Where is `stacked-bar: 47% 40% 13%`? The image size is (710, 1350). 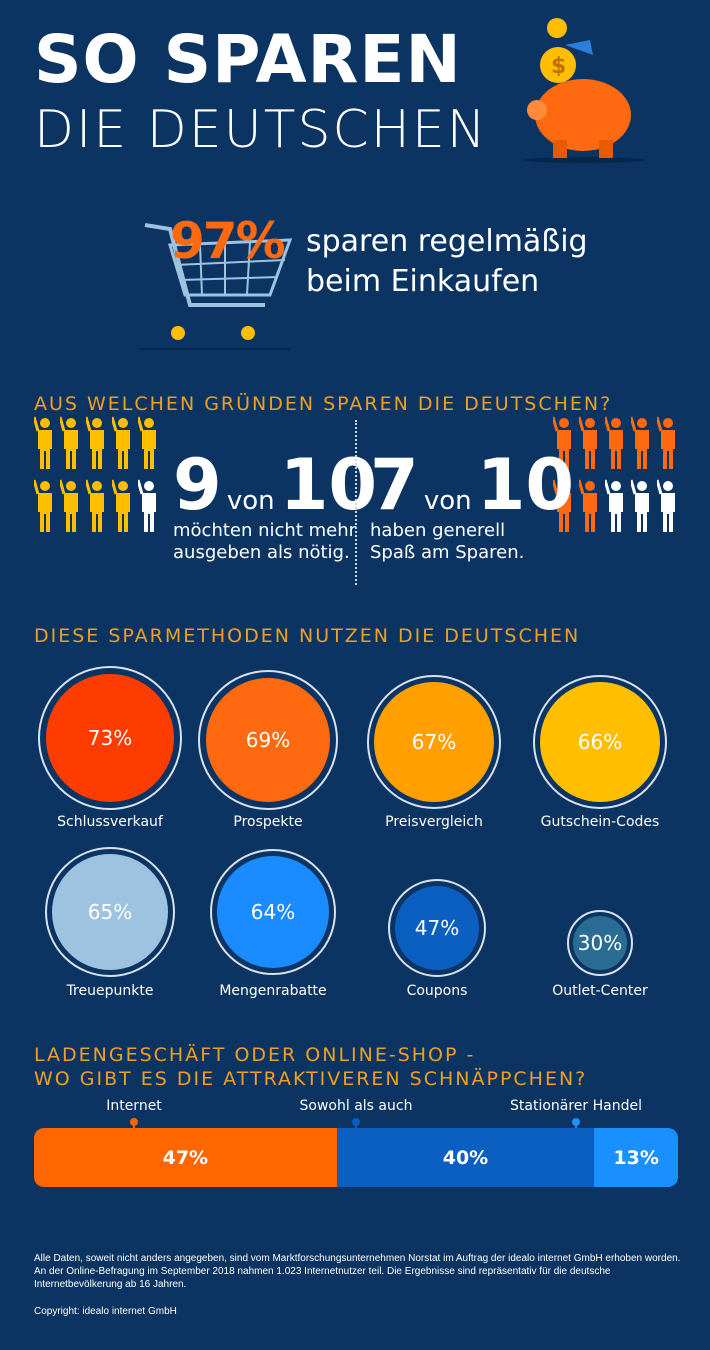 stacked-bar: 47% 40% 13% is located at coordinates (356, 1157).